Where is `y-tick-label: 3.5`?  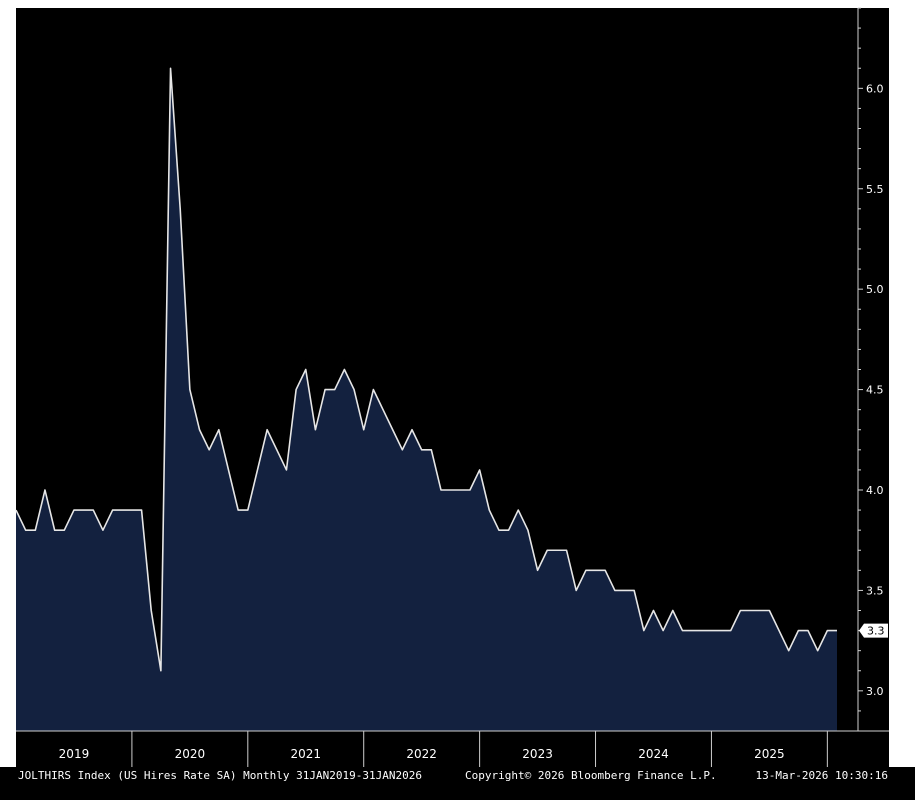
y-tick-label: 3.5 is located at coordinates (875, 590).